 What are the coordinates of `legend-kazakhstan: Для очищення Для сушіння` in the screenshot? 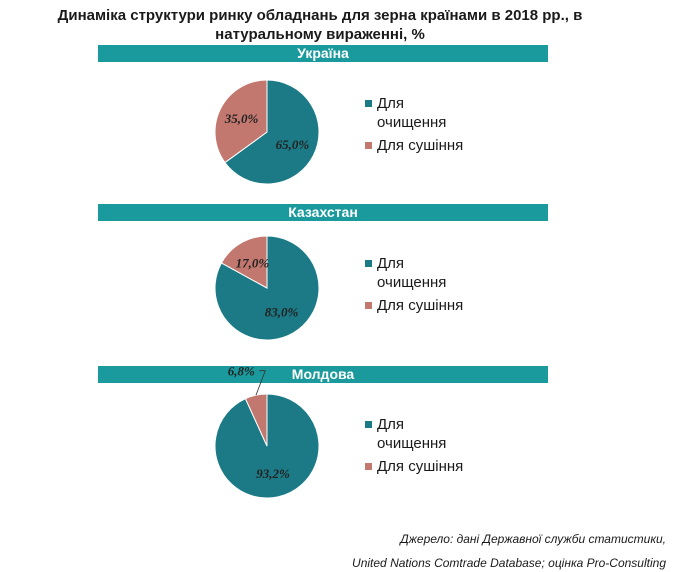 It's located at (421, 284).